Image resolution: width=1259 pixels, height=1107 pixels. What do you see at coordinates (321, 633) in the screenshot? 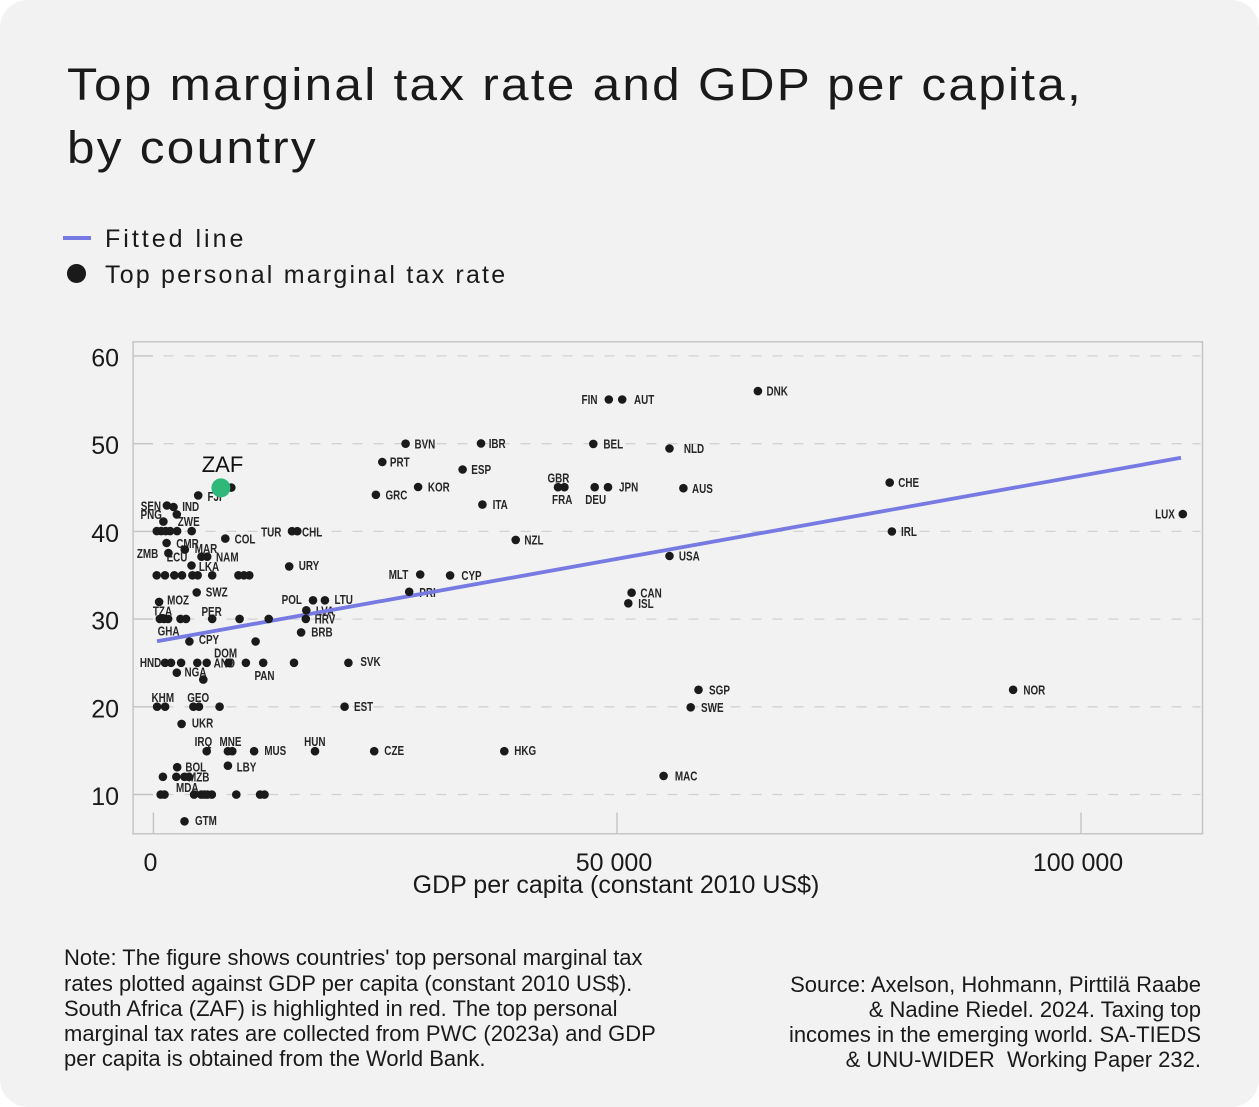
I see `svg-text: BRB` at bounding box center [321, 633].